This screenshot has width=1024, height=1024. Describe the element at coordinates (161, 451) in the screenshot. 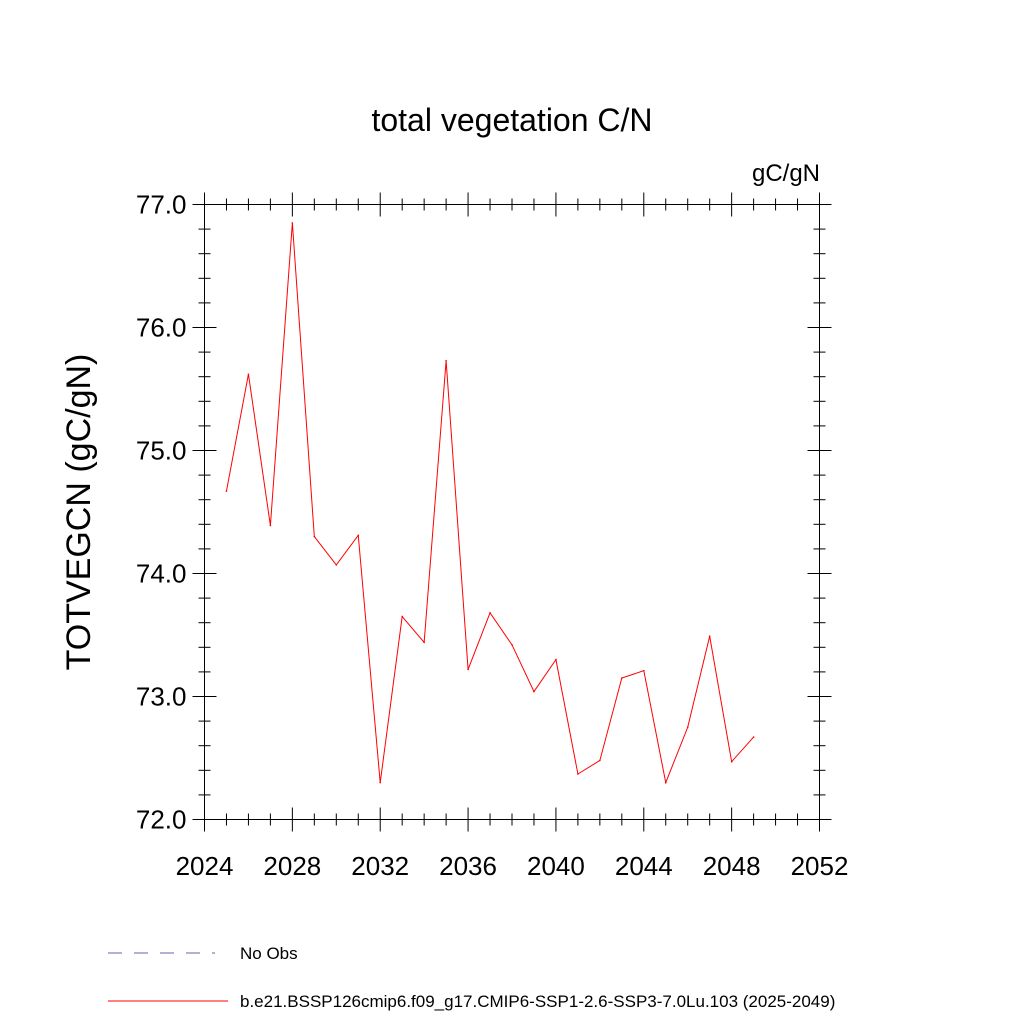

I see `y-tick-label: 75.0` at that location.